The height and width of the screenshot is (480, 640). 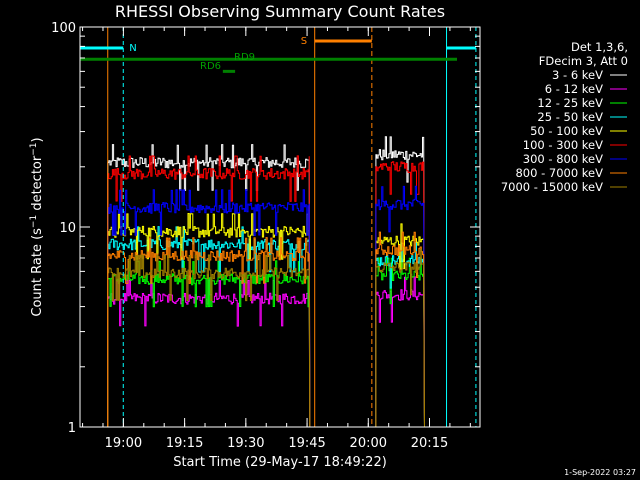 What do you see at coordinates (583, 61) in the screenshot?
I see `legend-header-line-2: FDecim 3, Att 0` at bounding box center [583, 61].